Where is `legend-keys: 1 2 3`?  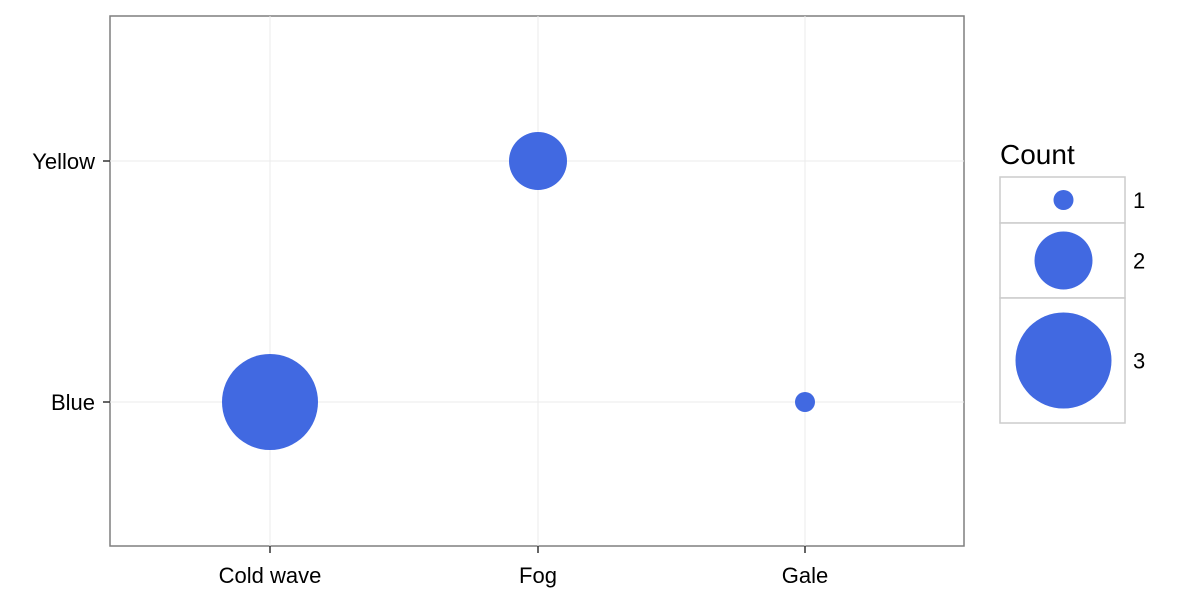
legend-keys: 1 2 3 is located at coordinates (1072, 300).